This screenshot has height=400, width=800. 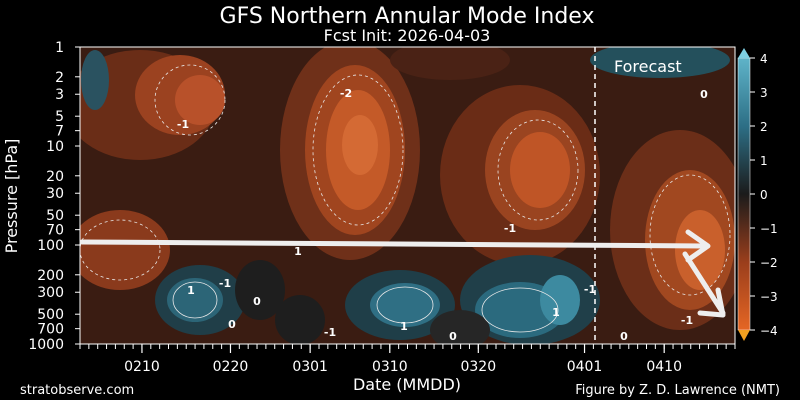 I want to click on y-tick-label: 50, so click(x=55, y=216).